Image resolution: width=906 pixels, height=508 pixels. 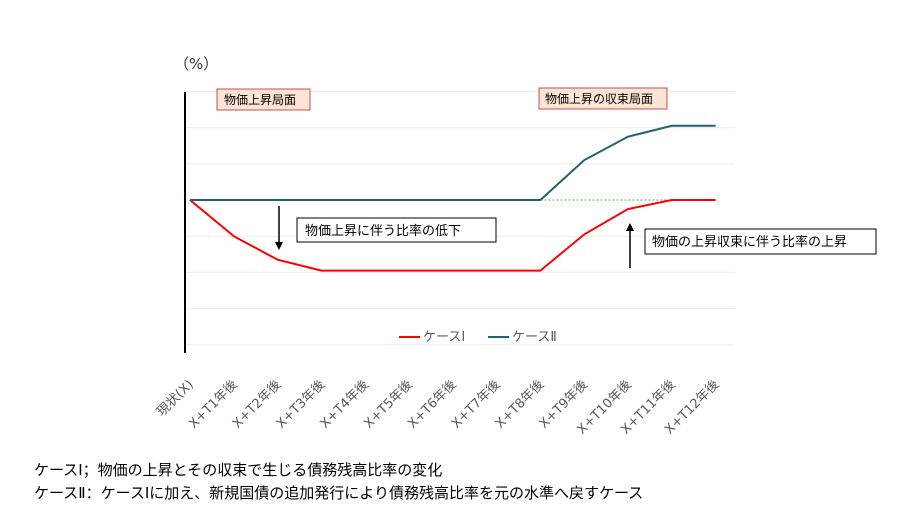 What do you see at coordinates (196, 64) in the screenshot?
I see `y-axis-label: （%）` at bounding box center [196, 64].